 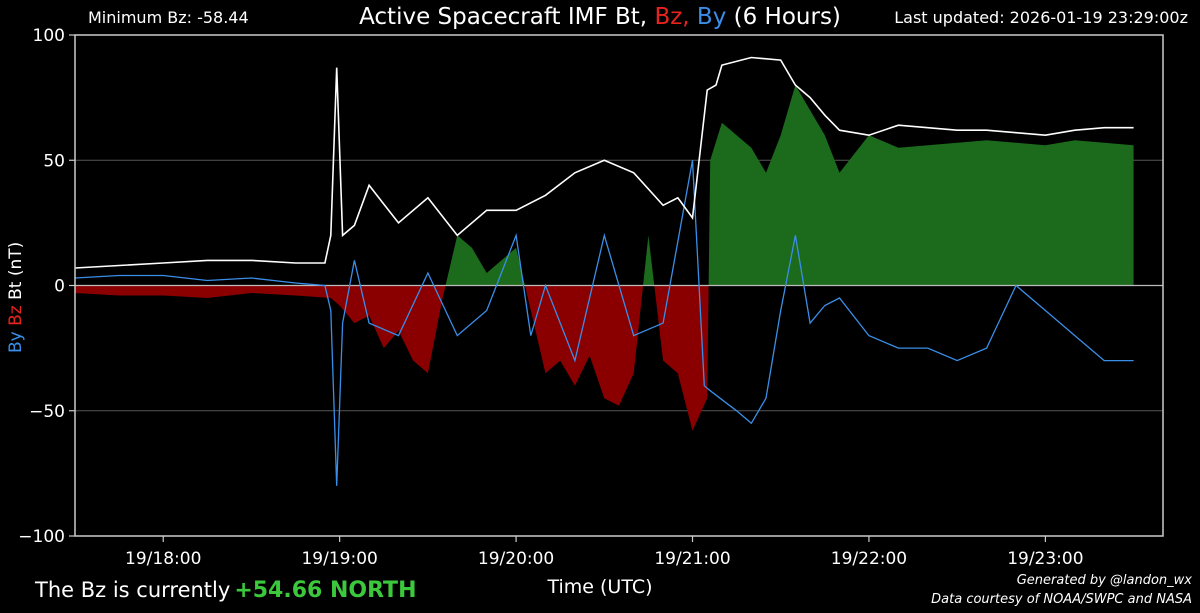 I want to click on title-part-1: Bz,, so click(x=675, y=17).